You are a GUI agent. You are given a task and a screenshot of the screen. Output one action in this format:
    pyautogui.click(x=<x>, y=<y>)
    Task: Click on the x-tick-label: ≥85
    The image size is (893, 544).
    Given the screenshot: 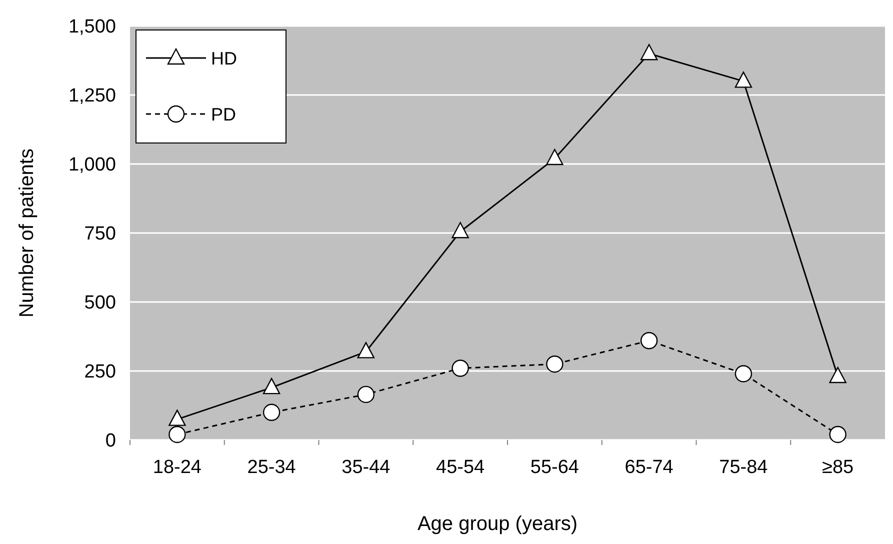 What is the action you would take?
    pyautogui.click(x=838, y=467)
    